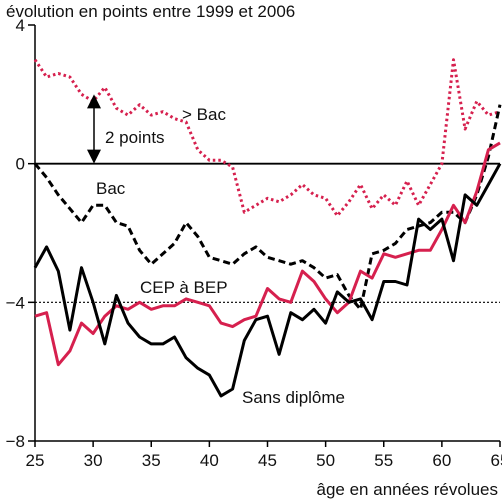 The height and width of the screenshot is (500, 502). Describe the element at coordinates (15, 441) in the screenshot. I see `y-tick-label: −8` at that location.